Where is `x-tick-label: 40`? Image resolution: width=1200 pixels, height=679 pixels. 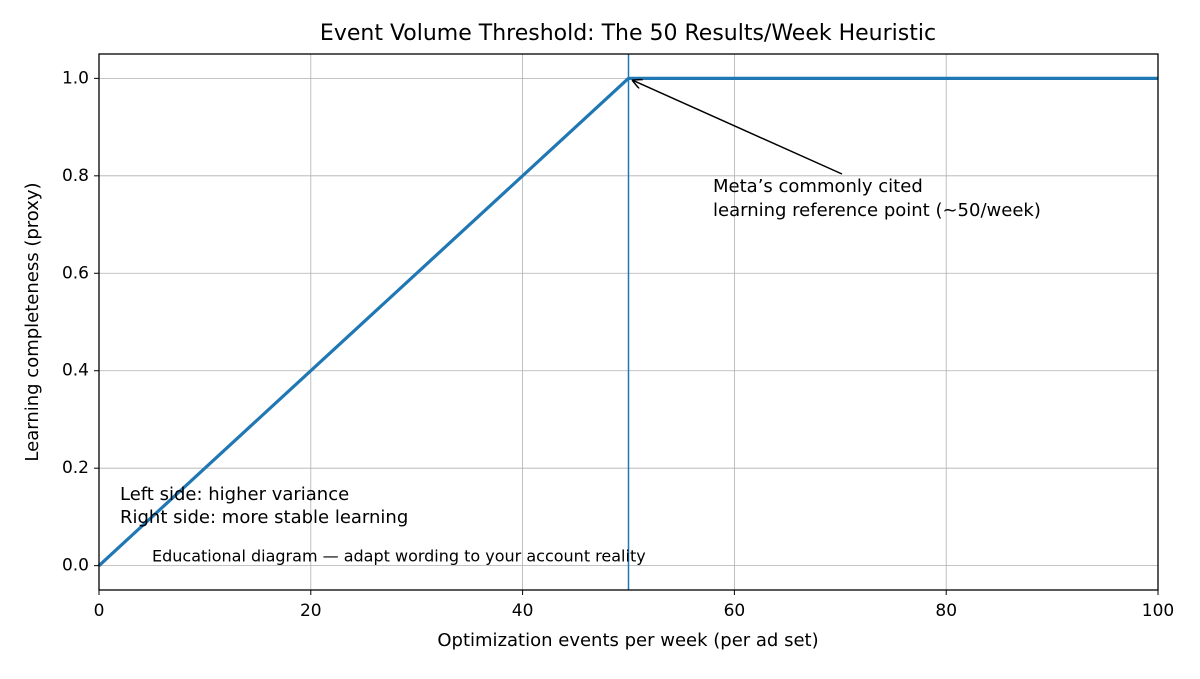
x-tick-label: 40 is located at coordinates (523, 611).